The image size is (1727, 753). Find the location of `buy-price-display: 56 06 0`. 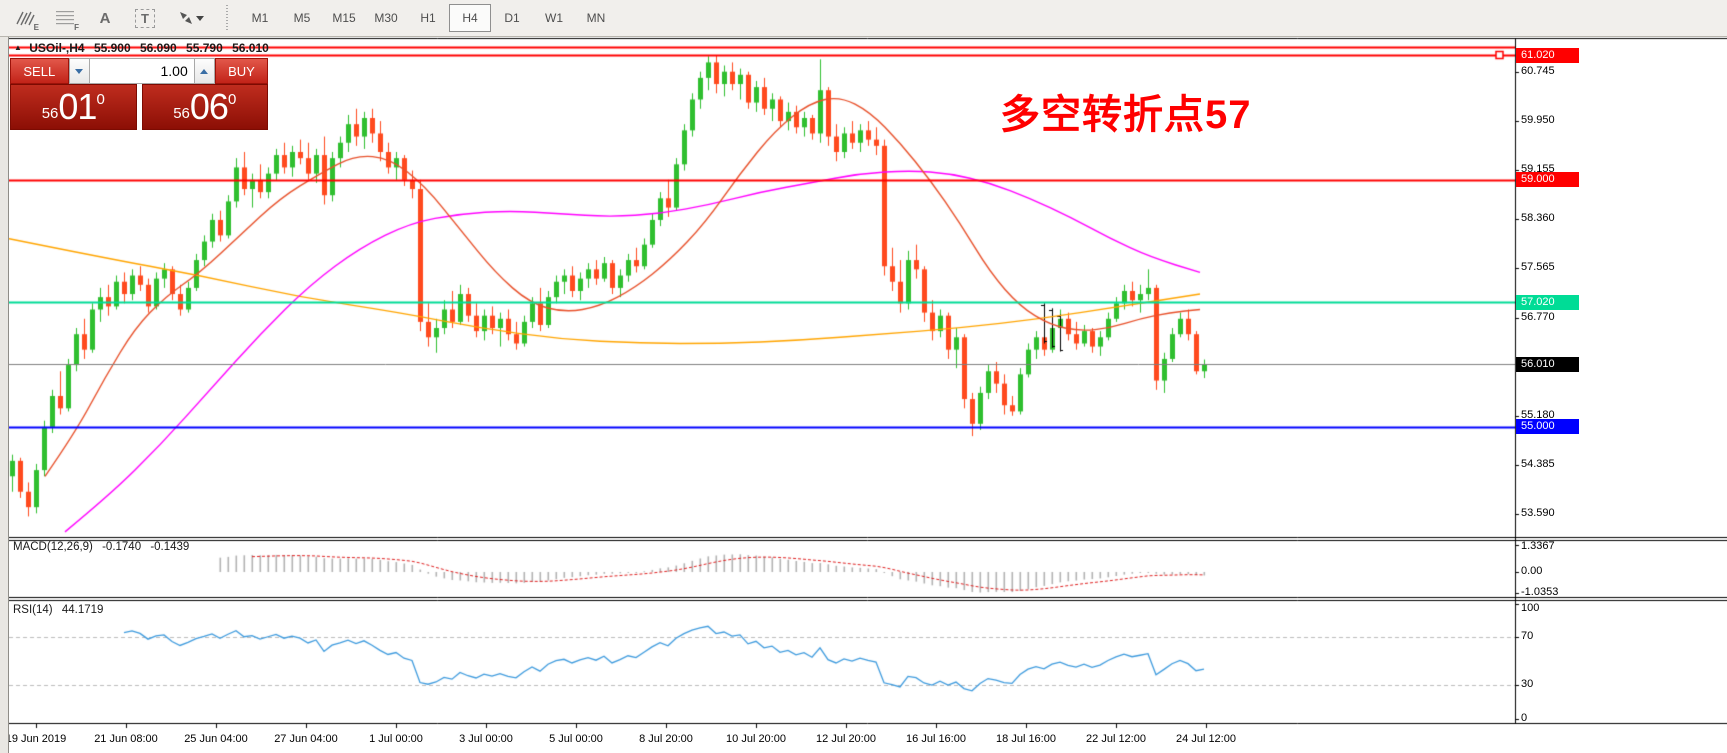

buy-price-display: 56 06 0 is located at coordinates (204, 107).